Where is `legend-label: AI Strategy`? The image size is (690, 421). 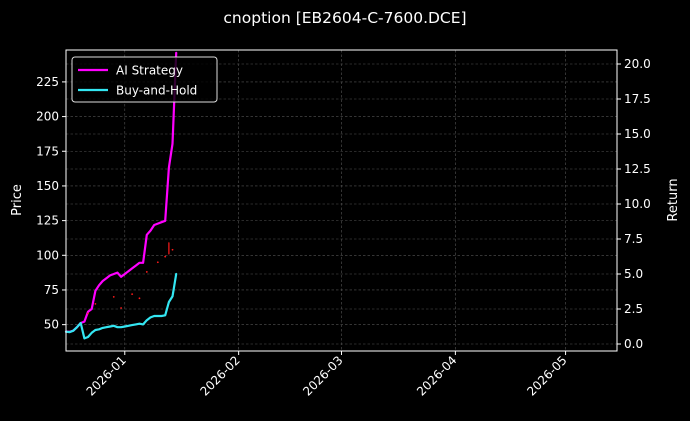
legend-label: AI Strategy is located at coordinates (149, 71).